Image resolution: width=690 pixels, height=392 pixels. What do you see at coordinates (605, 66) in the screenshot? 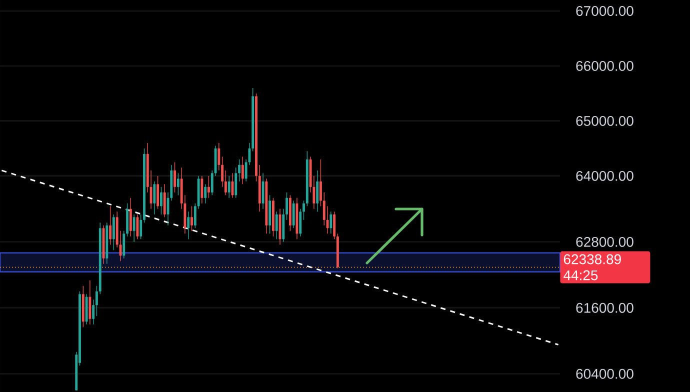
I see `y-tick-label: 66000.00` at bounding box center [605, 66].